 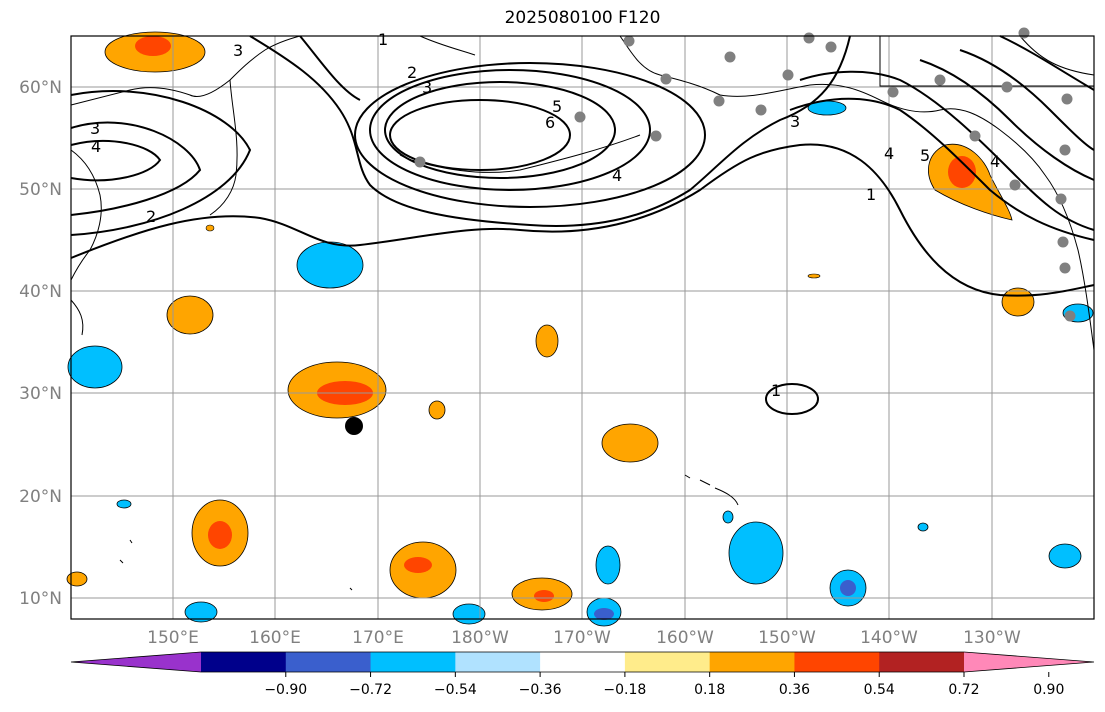 I want to click on lat-label: 40°N, so click(x=40, y=292).